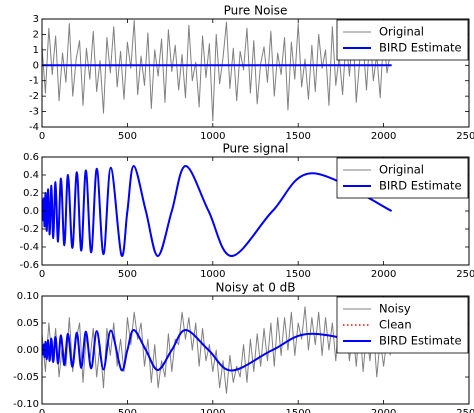  I want to click on y-tick-label: 0.10, so click(28, 296).